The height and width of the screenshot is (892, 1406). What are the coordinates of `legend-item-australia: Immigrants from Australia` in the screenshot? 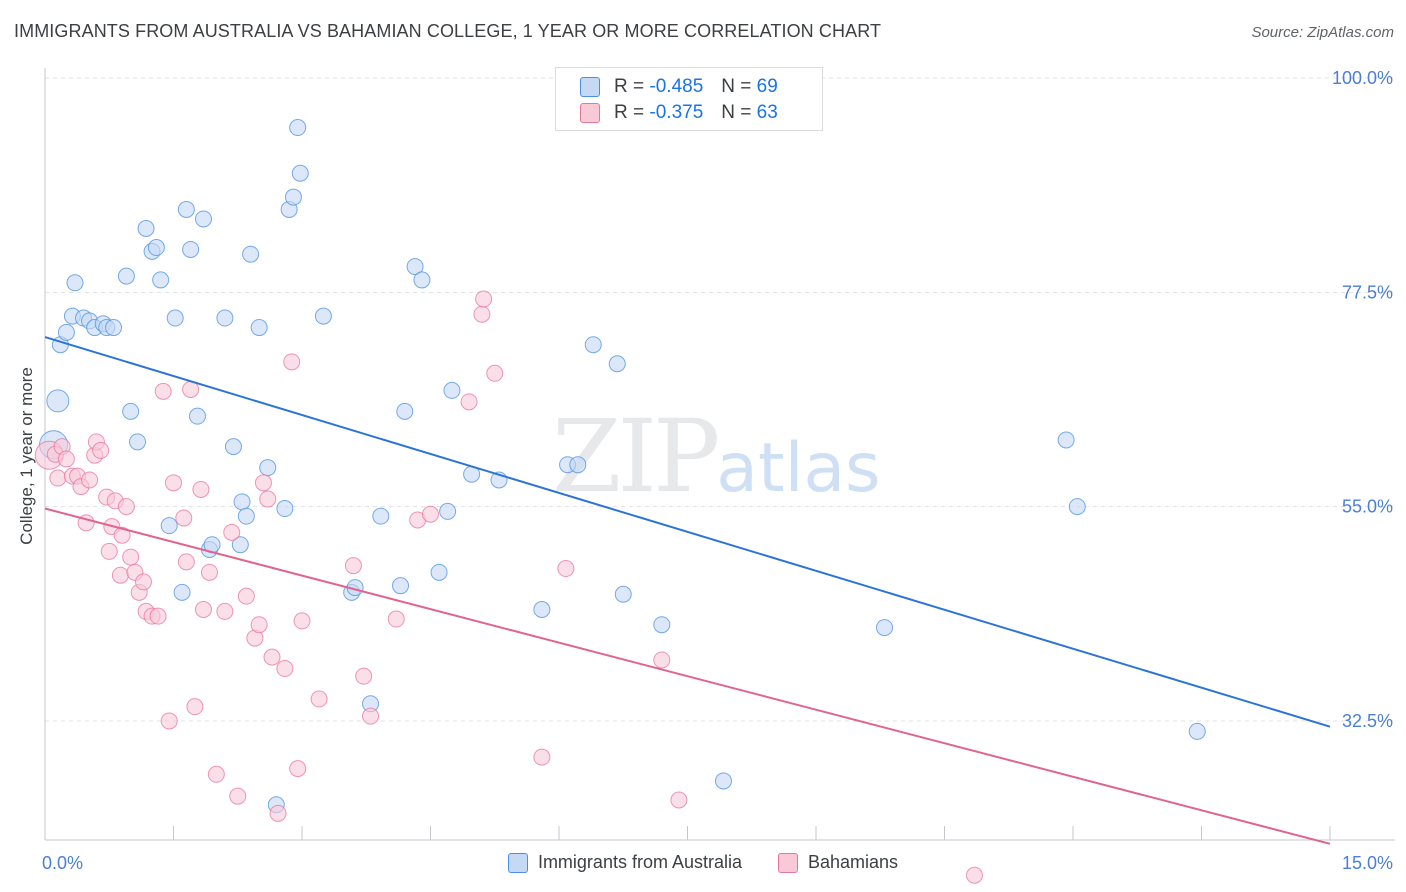 It's located at (624, 862).